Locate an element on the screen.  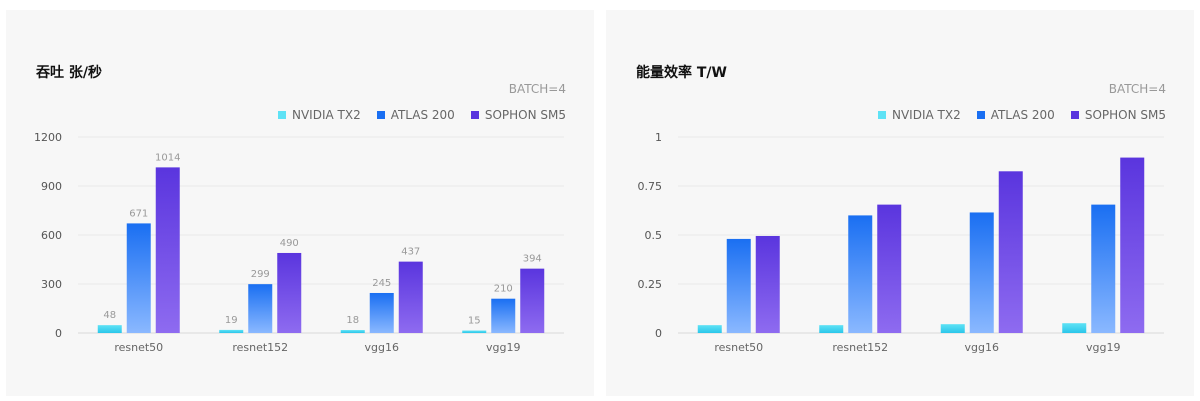
y-tick-label: 0.25 is located at coordinates (650, 284).